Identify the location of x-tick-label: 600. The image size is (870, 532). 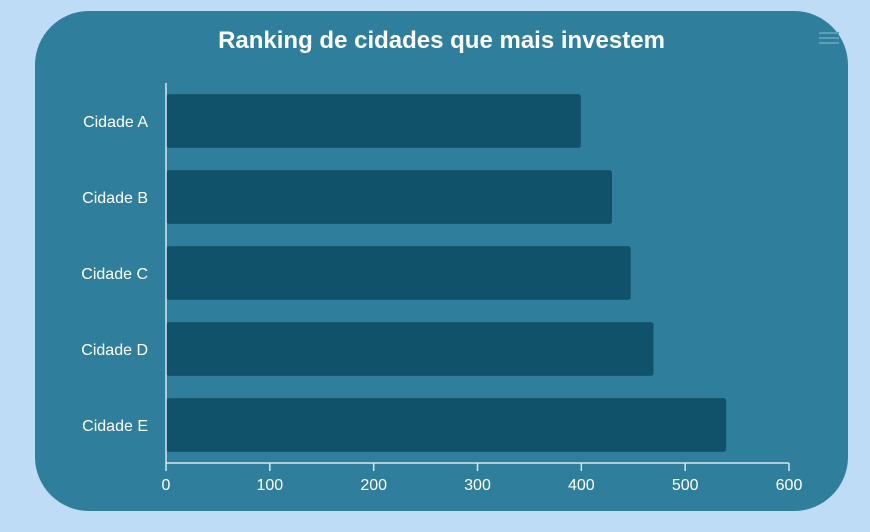
(789, 485).